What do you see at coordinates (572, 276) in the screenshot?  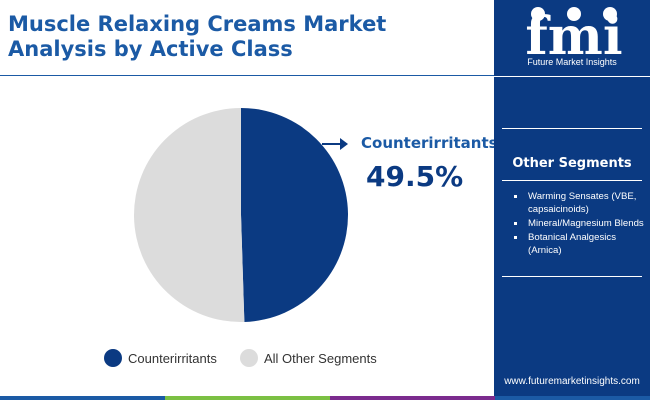 I see `panel-bottom-rule` at bounding box center [572, 276].